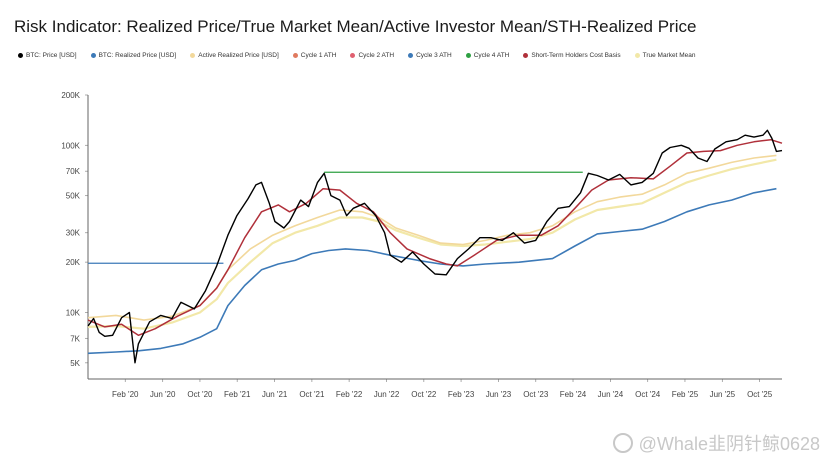 The image size is (828, 466). I want to click on x-tick-label: Oct '21, so click(312, 394).